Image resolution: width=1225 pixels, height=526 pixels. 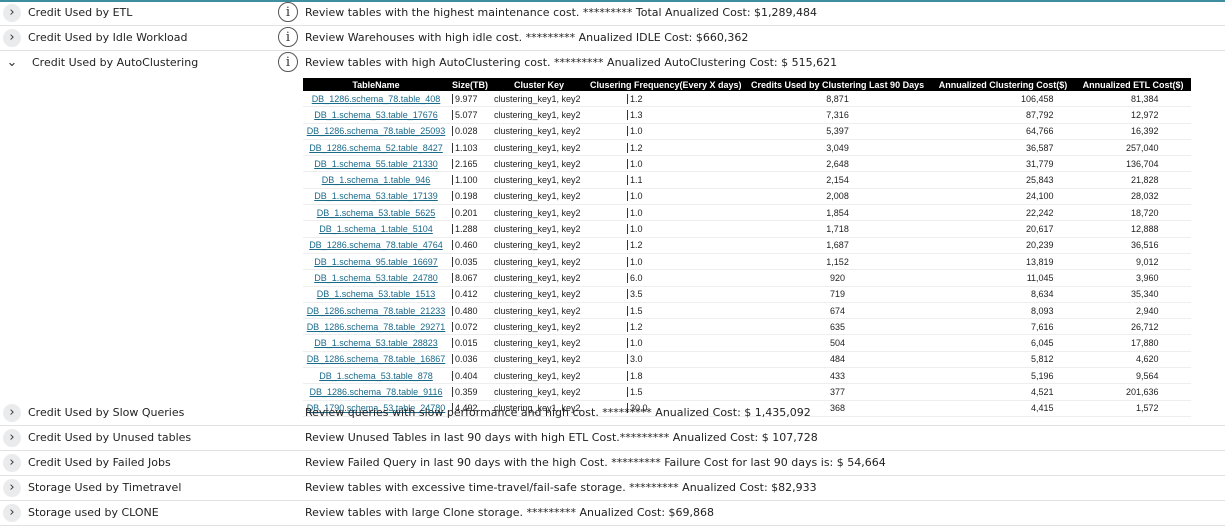 What do you see at coordinates (376, 131) in the screenshot?
I see `table-name-link: DB_1286.schema_78.table_25093` at bounding box center [376, 131].